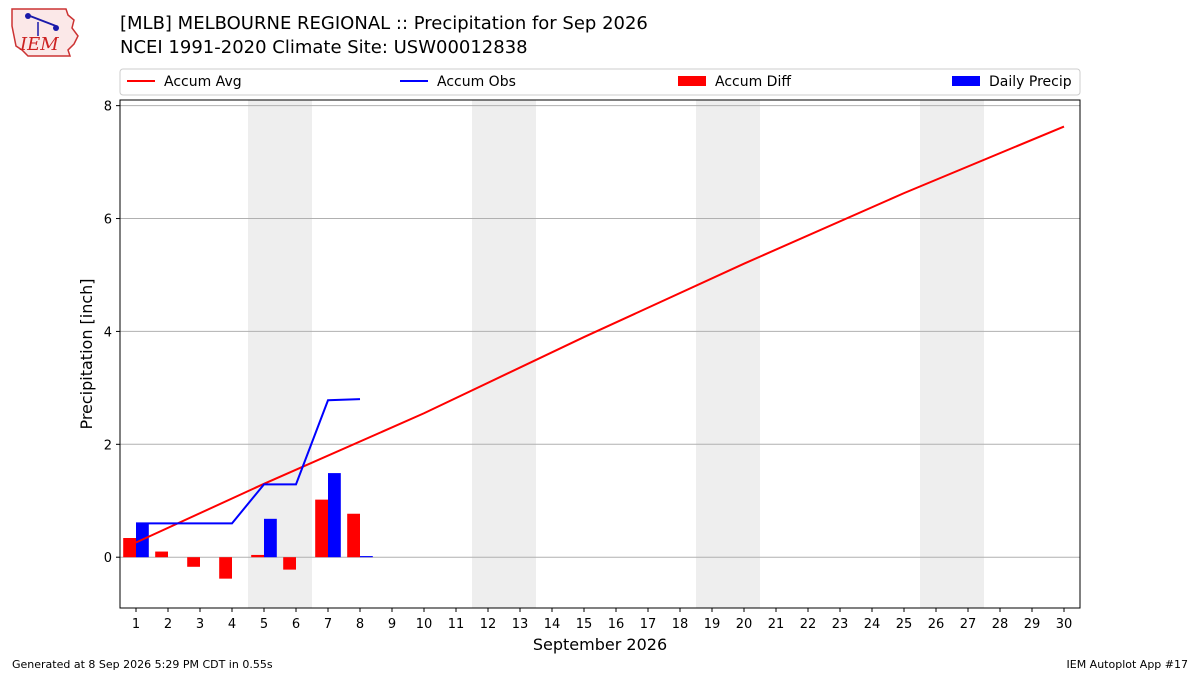 Image resolution: width=1200 pixels, height=675 pixels. Describe the element at coordinates (324, 47) in the screenshot. I see `chart-subtitle: NCEI 1991-2020 Climate Site: USW00012838` at that location.